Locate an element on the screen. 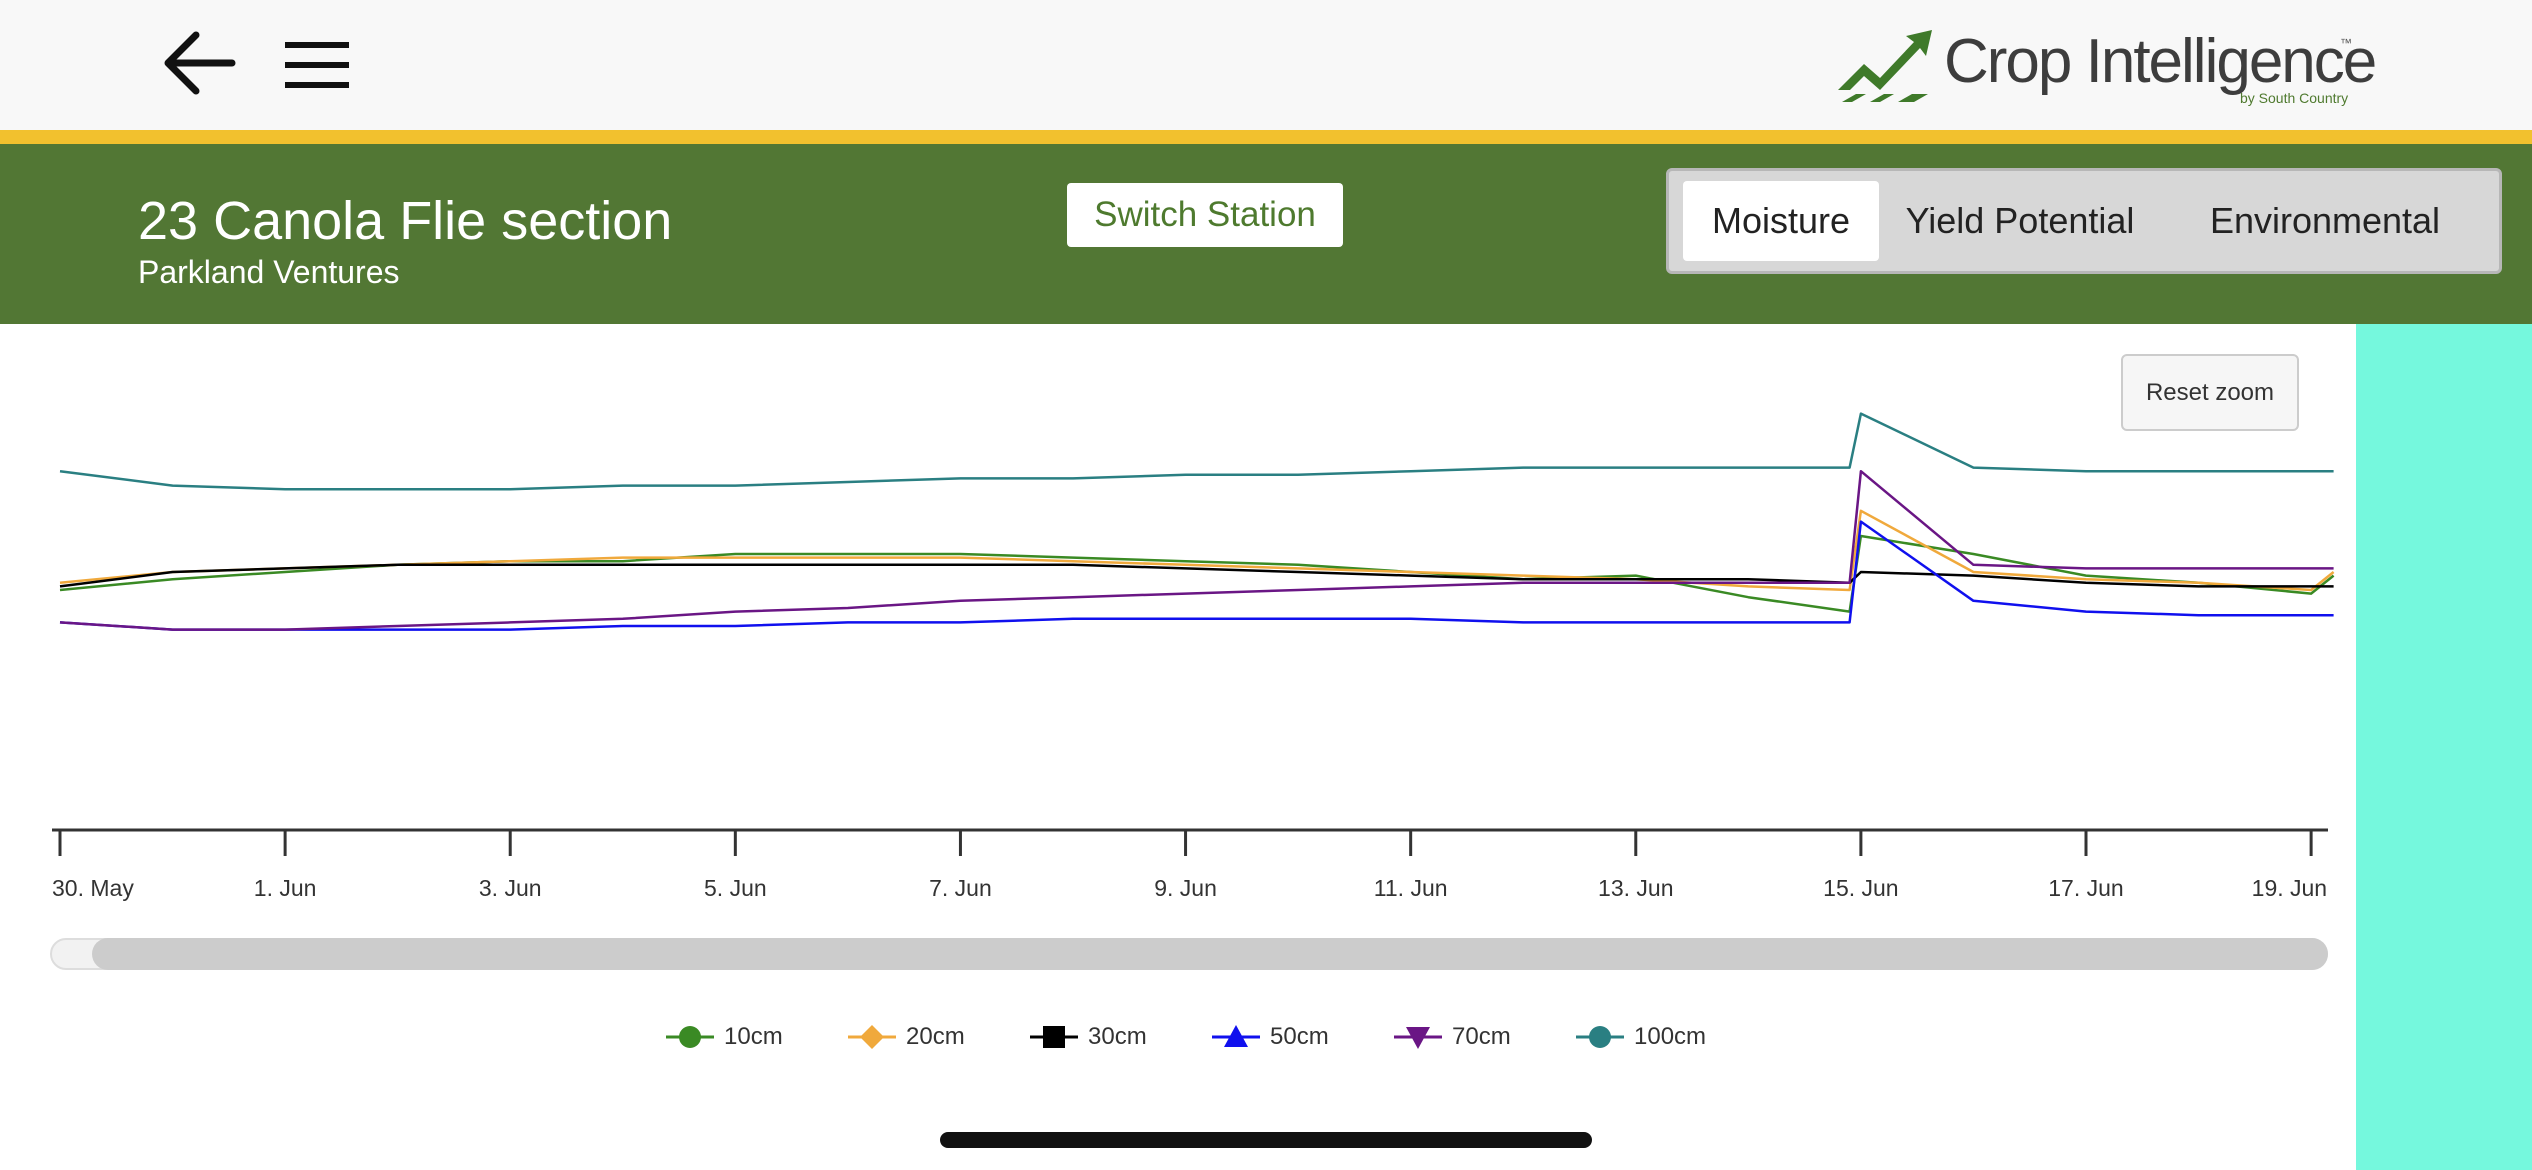 This screenshot has width=2532, height=1170. home-indicator is located at coordinates (1266, 1140).